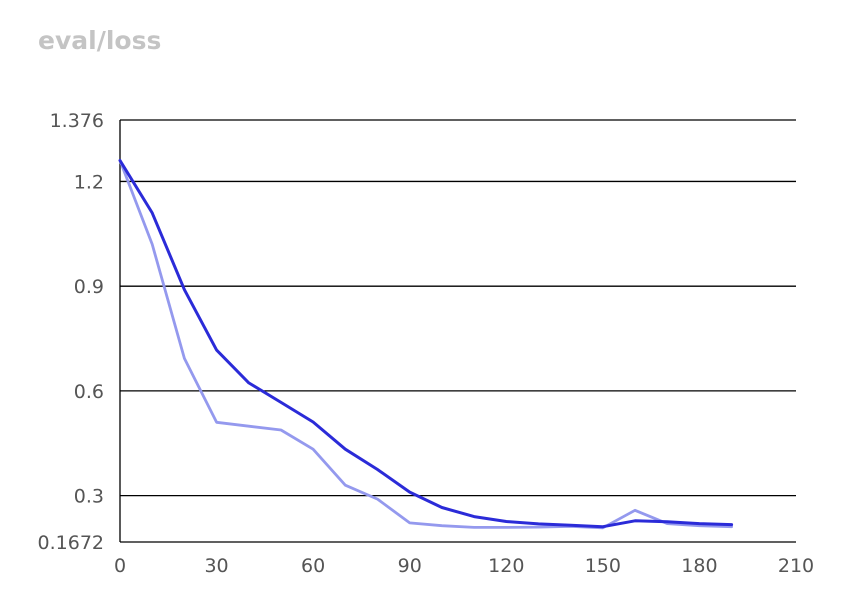  What do you see at coordinates (71, 543) in the screenshot?
I see `y-tick-label: 0.1672` at bounding box center [71, 543].